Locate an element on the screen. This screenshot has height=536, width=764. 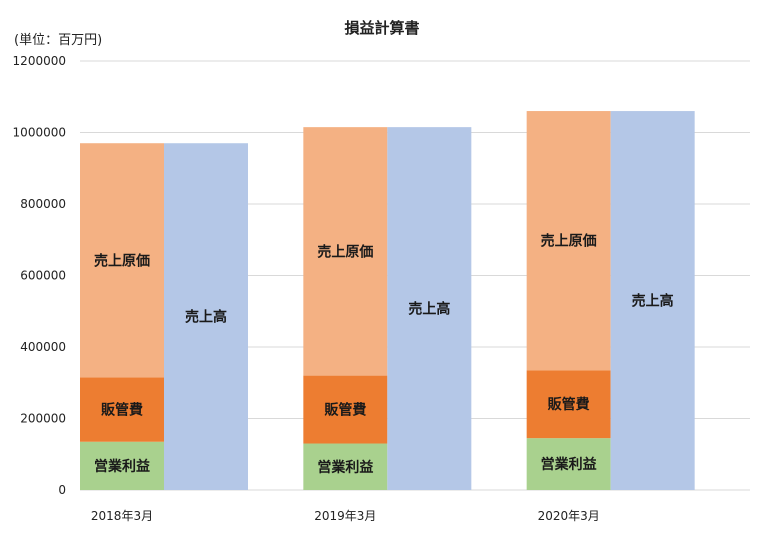
y-tick-label: 1000000 is located at coordinates (39, 133).